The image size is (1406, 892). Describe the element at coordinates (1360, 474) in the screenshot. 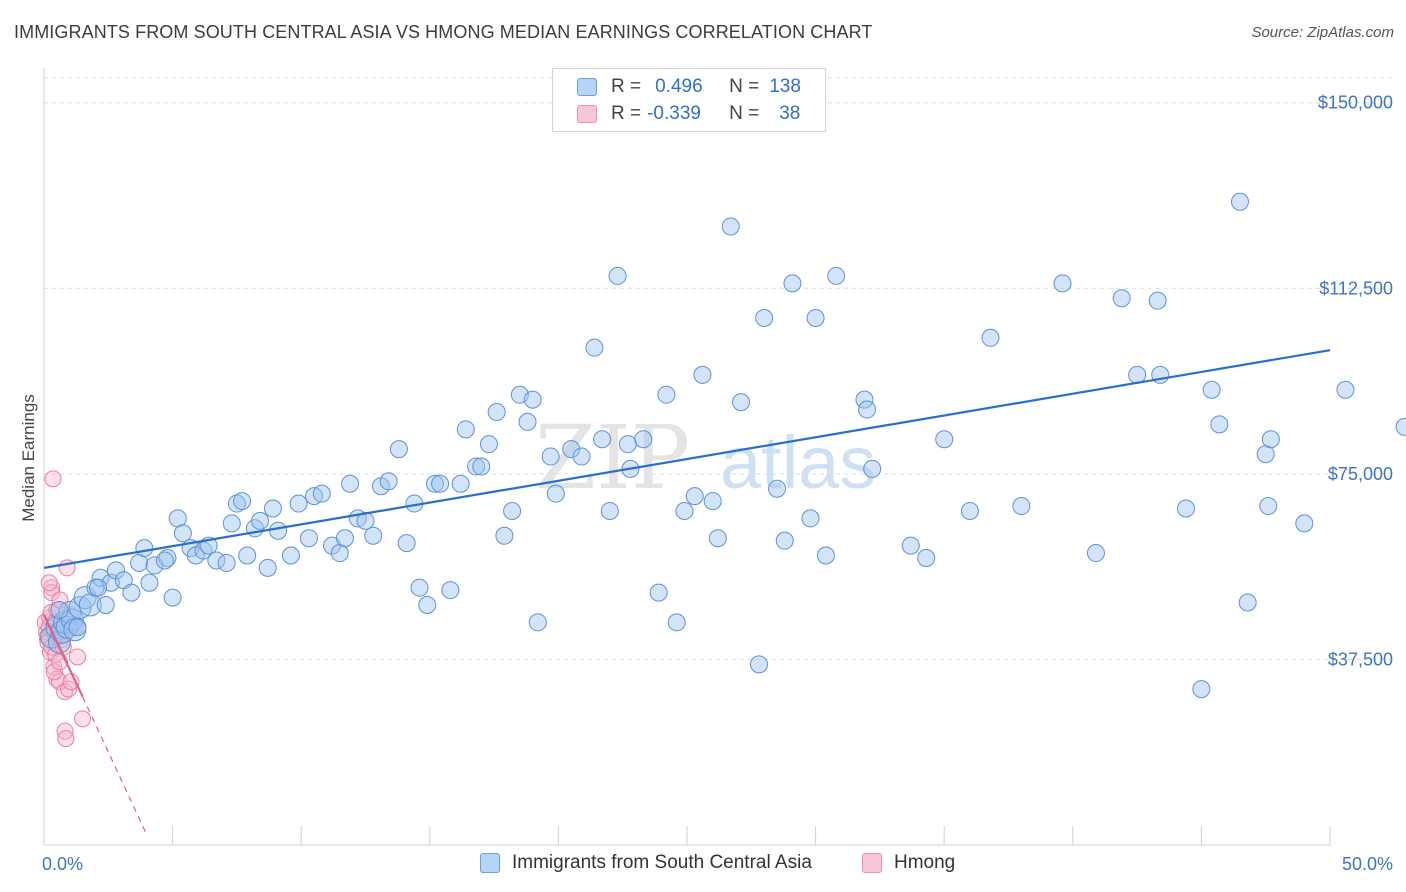

I see `y-tick-label: $75,000` at that location.